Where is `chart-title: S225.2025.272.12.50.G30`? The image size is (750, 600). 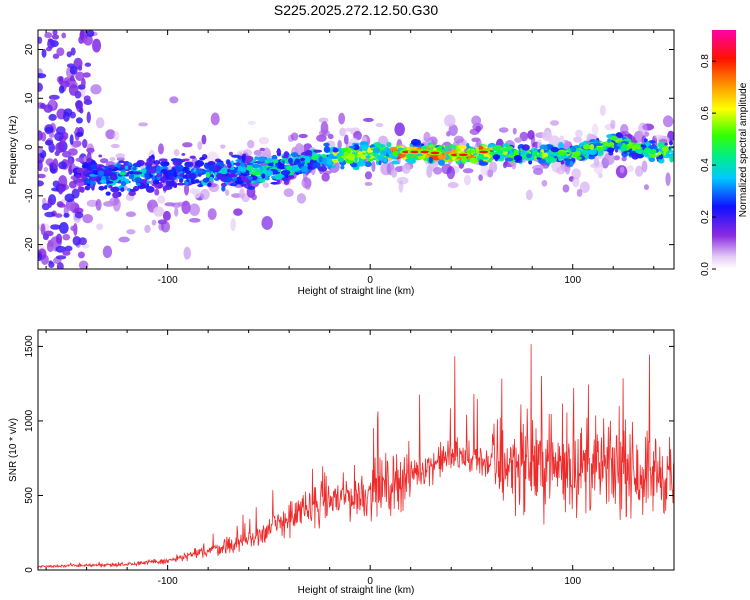
chart-title: S225.2025.272.12.50.G30 is located at coordinates (356, 10).